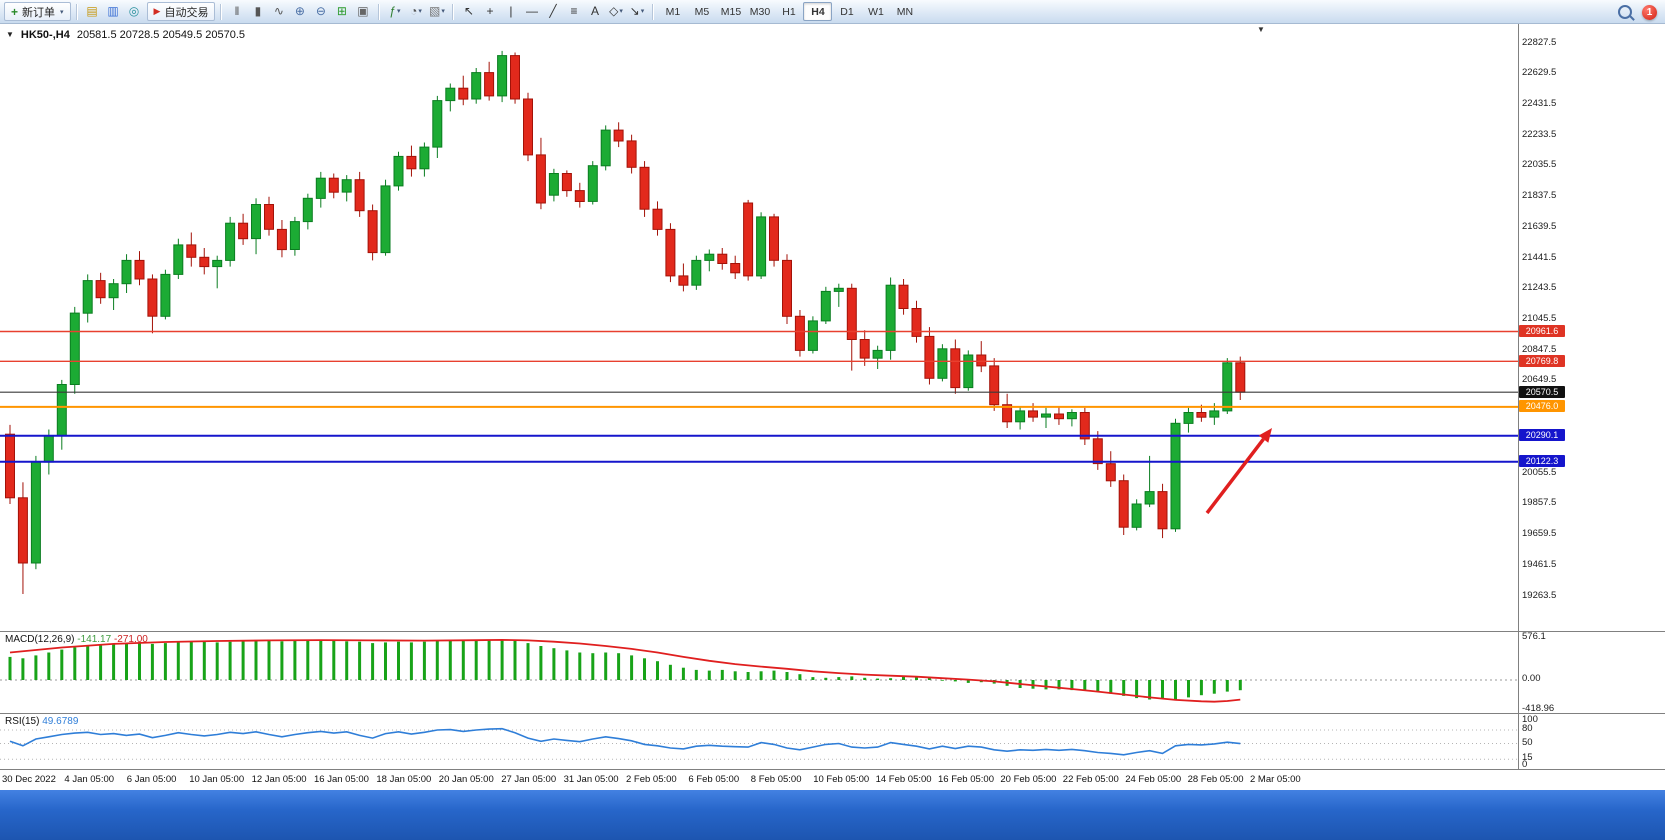  I want to click on indicators-icon: ƒ ▾, so click(394, 11).